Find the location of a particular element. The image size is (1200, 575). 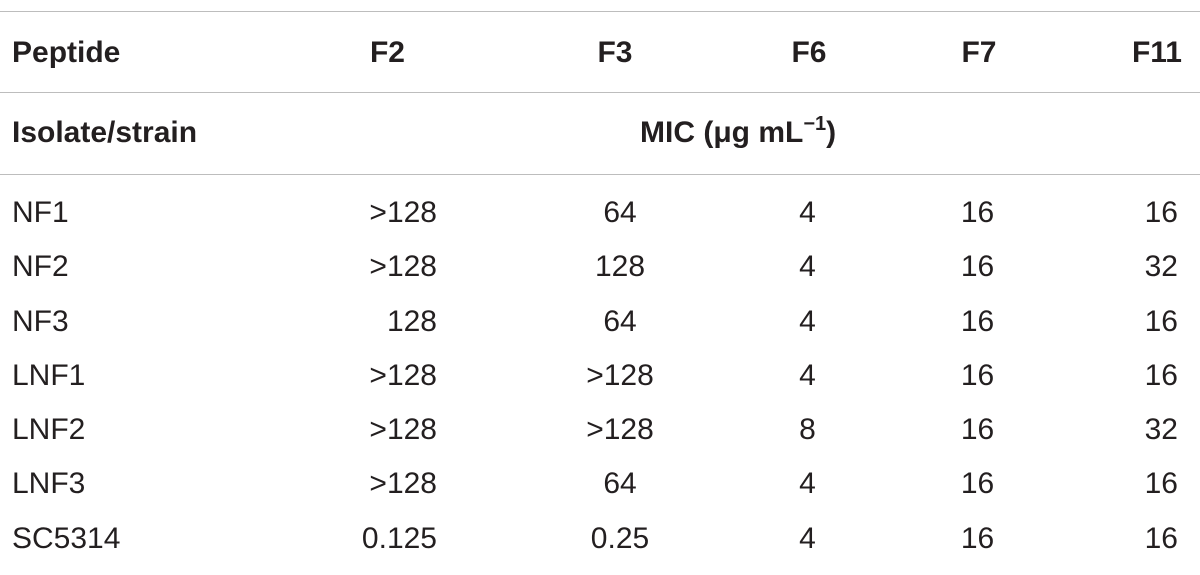

cell-strain: LNF3 is located at coordinates (49, 484).